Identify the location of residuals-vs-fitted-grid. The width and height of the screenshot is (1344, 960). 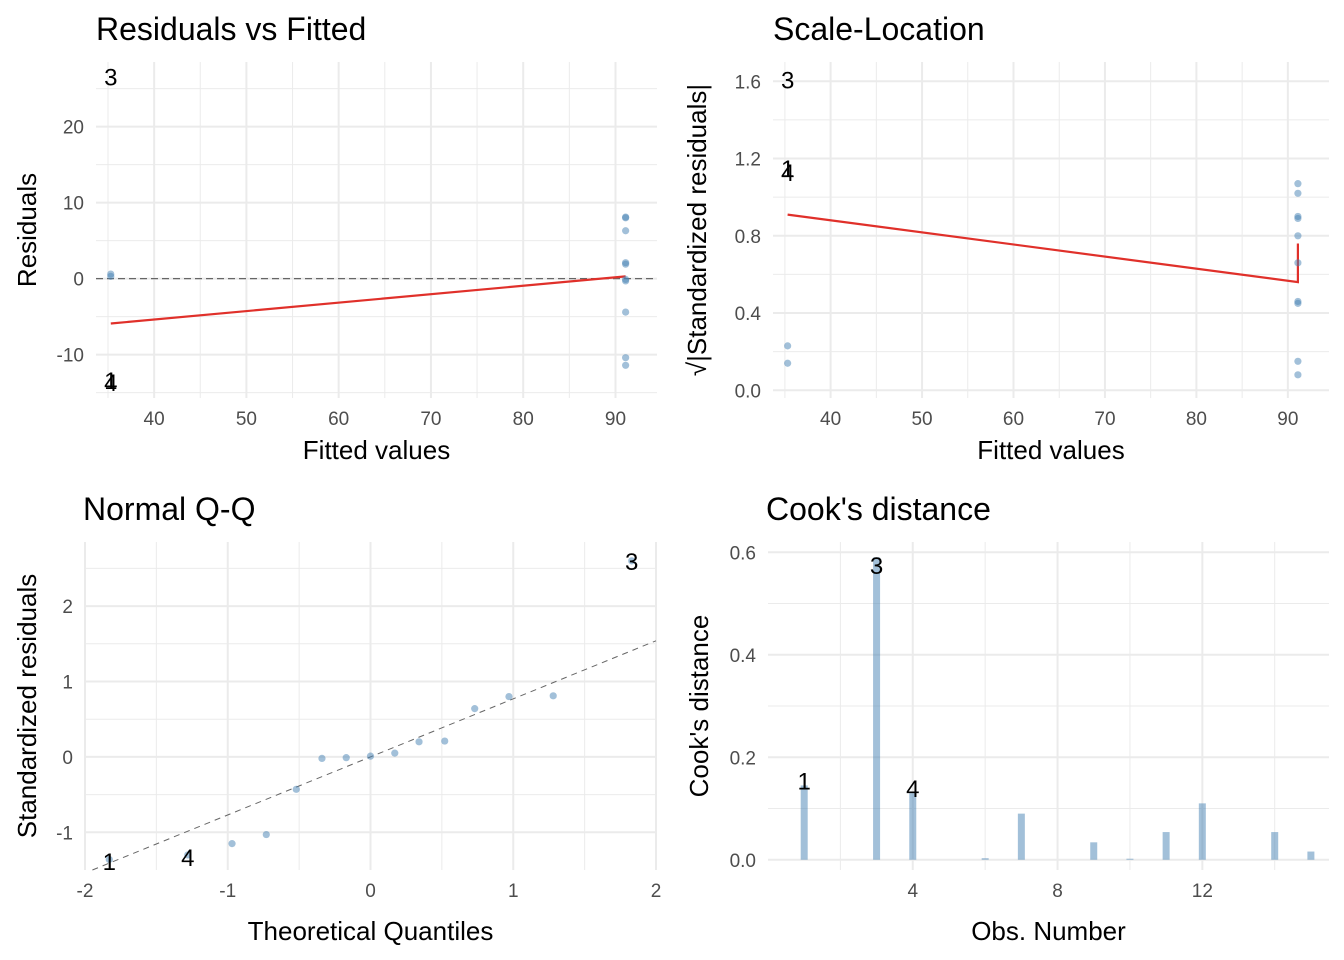
(376, 230).